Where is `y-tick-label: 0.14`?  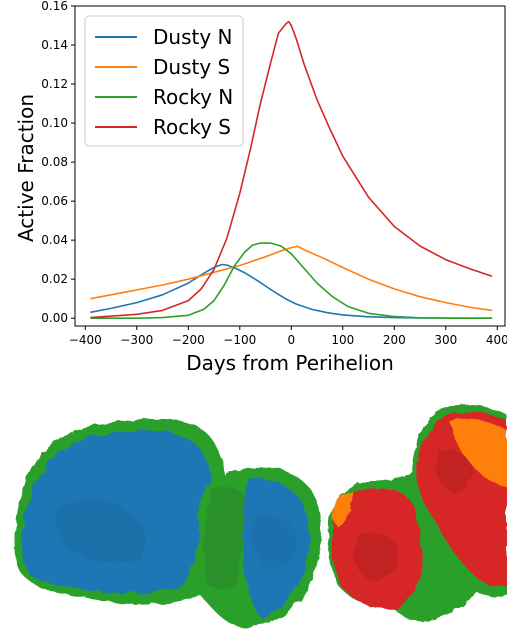 y-tick-label: 0.14 is located at coordinates (54, 45).